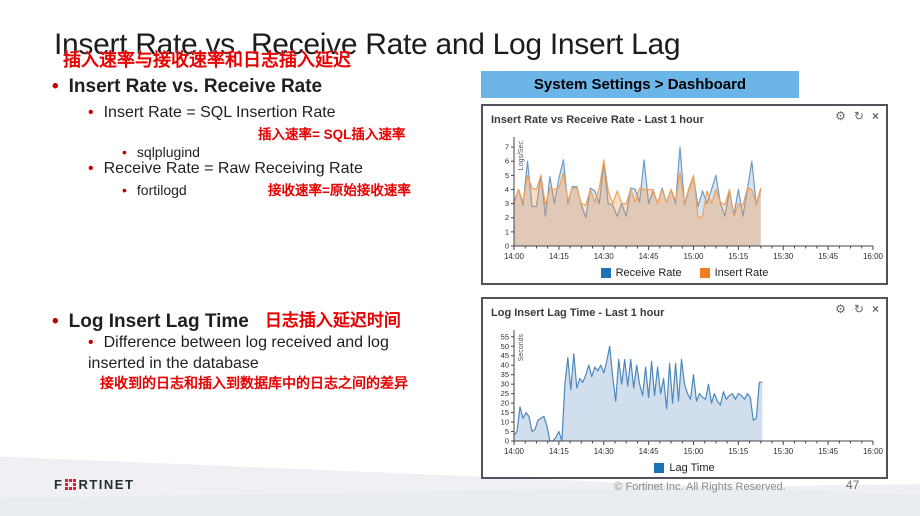  I want to click on legend-item: Lag Time, so click(684, 468).